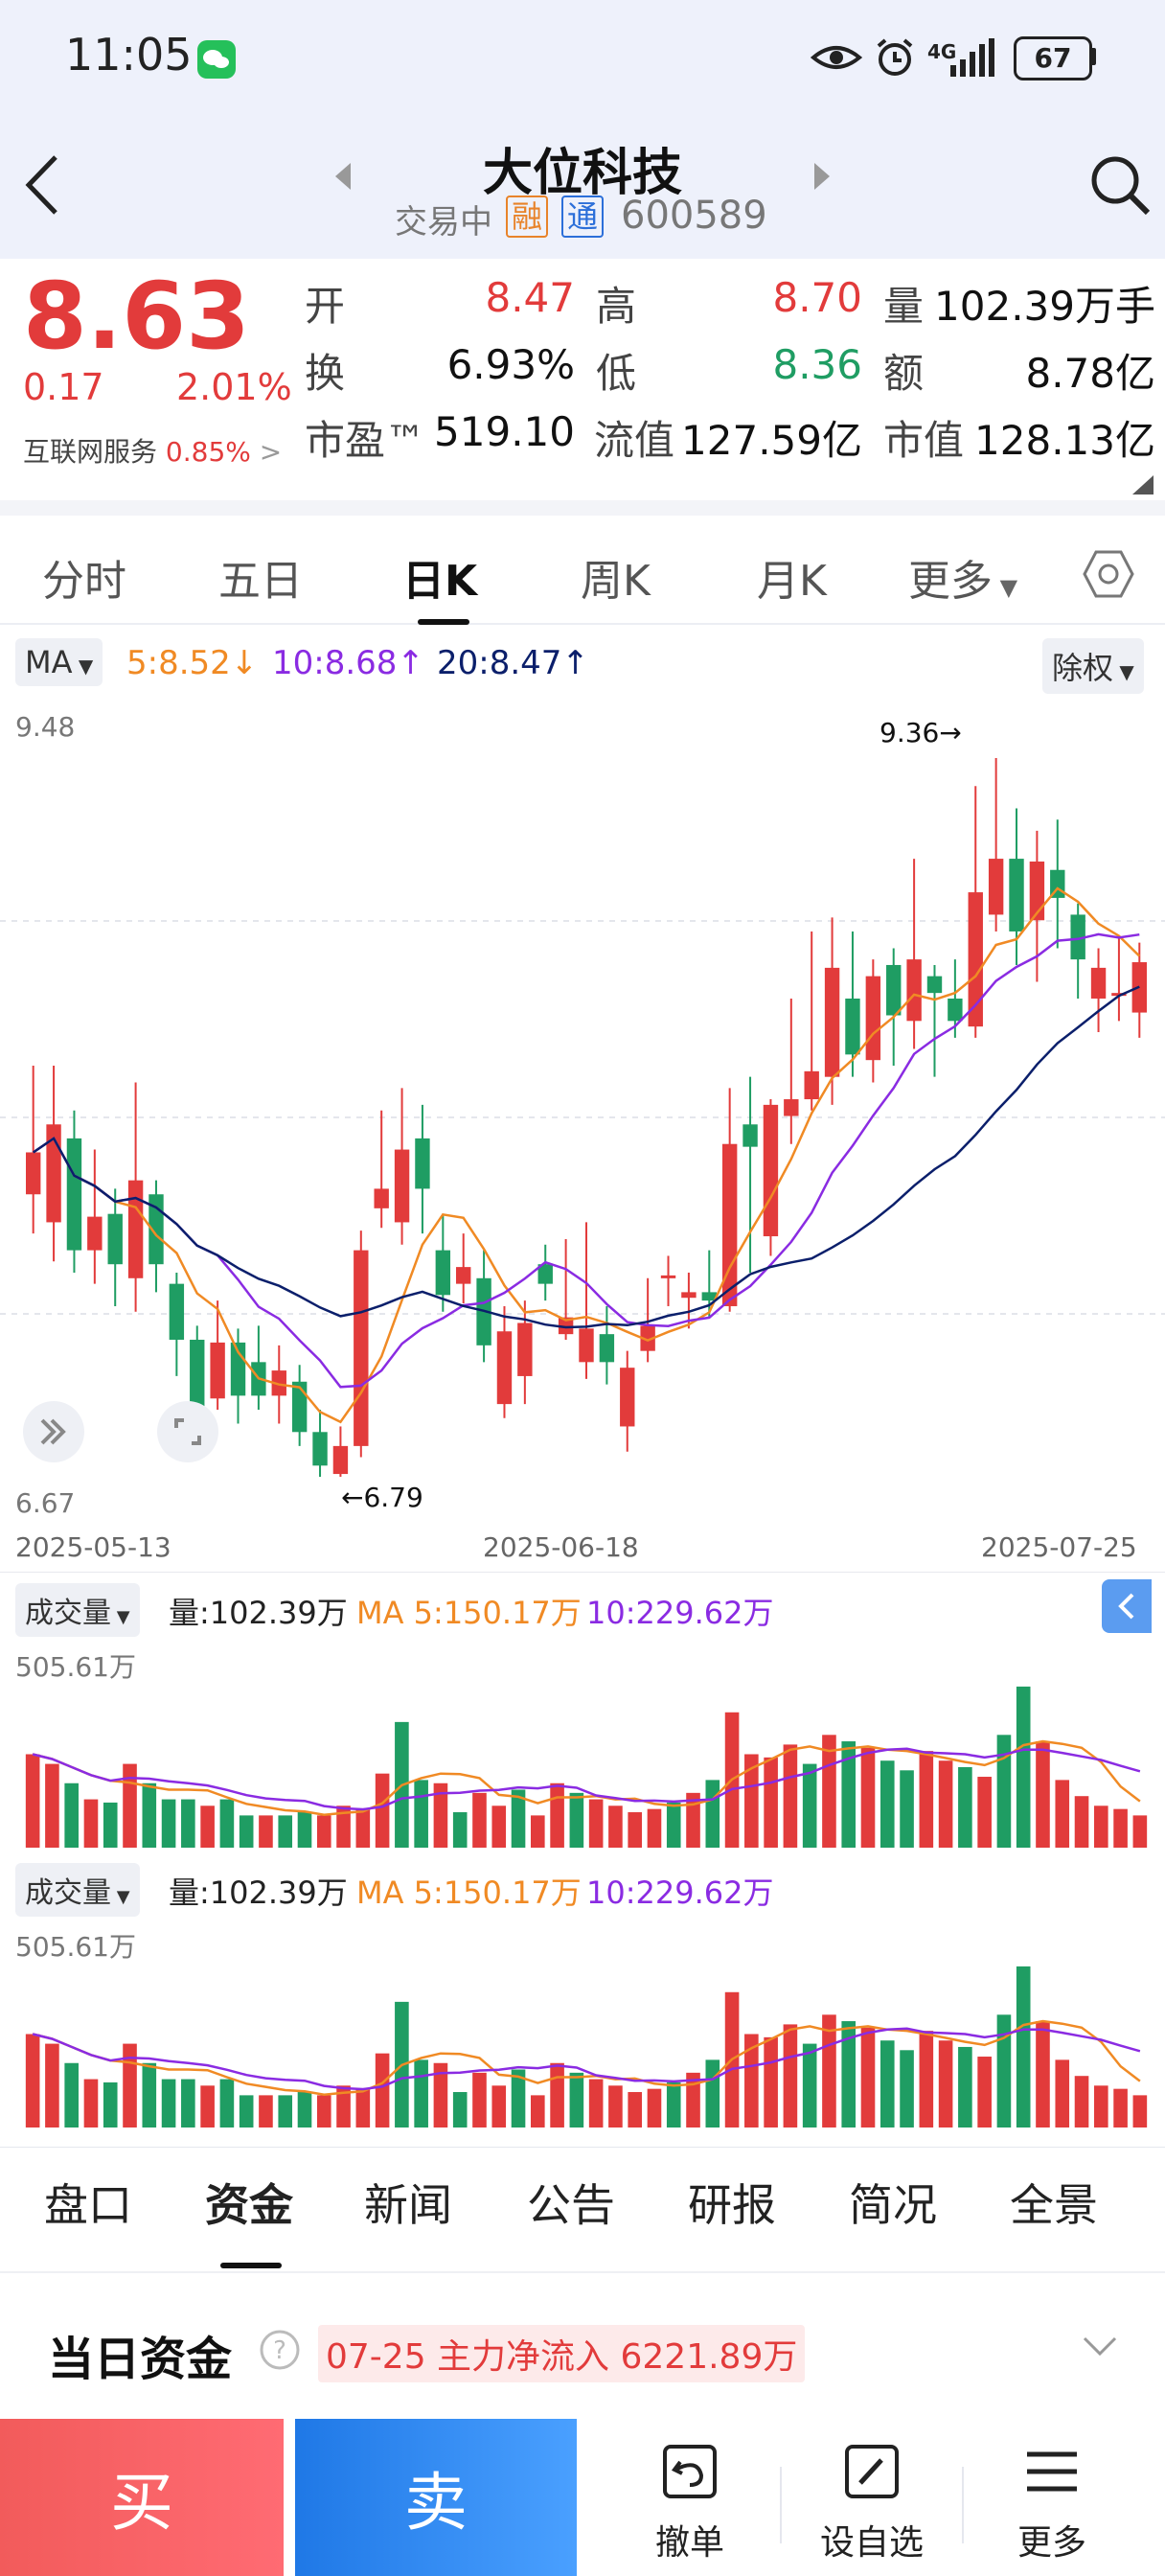 This screenshot has width=1165, height=2576. Describe the element at coordinates (823, 176) in the screenshot. I see `next-stock-icon` at that location.